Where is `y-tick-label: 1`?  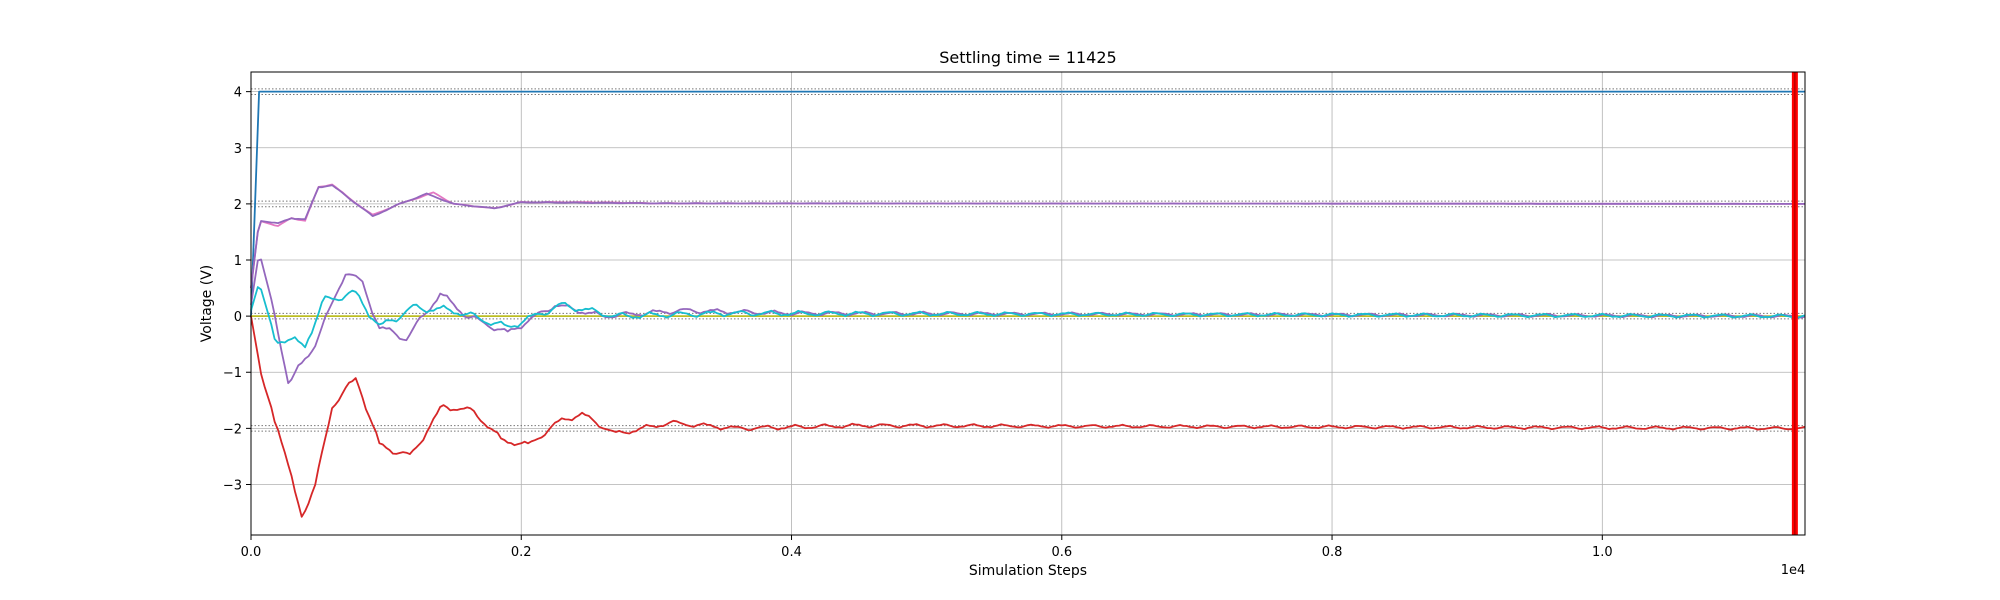
y-tick-label: 1 is located at coordinates (238, 261).